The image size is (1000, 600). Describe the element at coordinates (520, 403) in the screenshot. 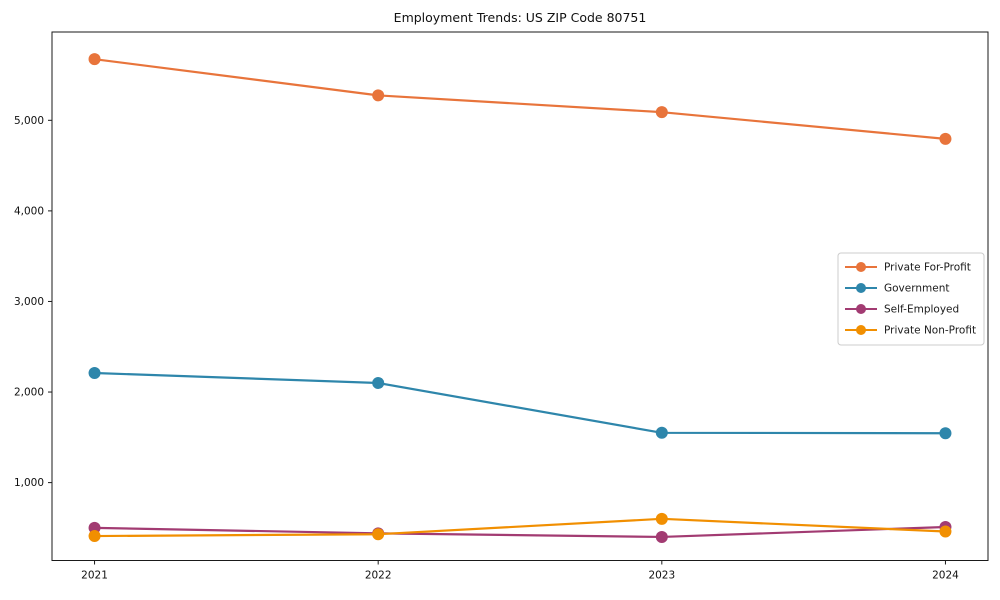

I see `series-line-government` at that location.